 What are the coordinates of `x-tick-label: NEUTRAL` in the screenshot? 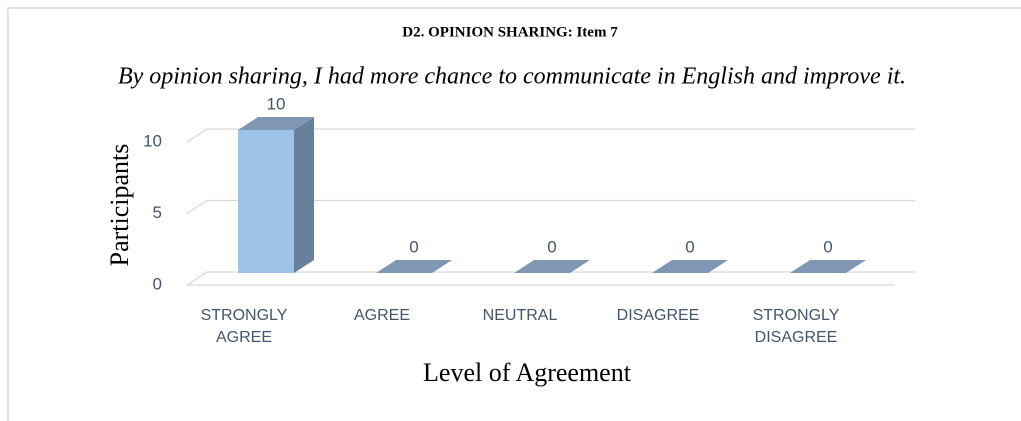 It's located at (520, 315).